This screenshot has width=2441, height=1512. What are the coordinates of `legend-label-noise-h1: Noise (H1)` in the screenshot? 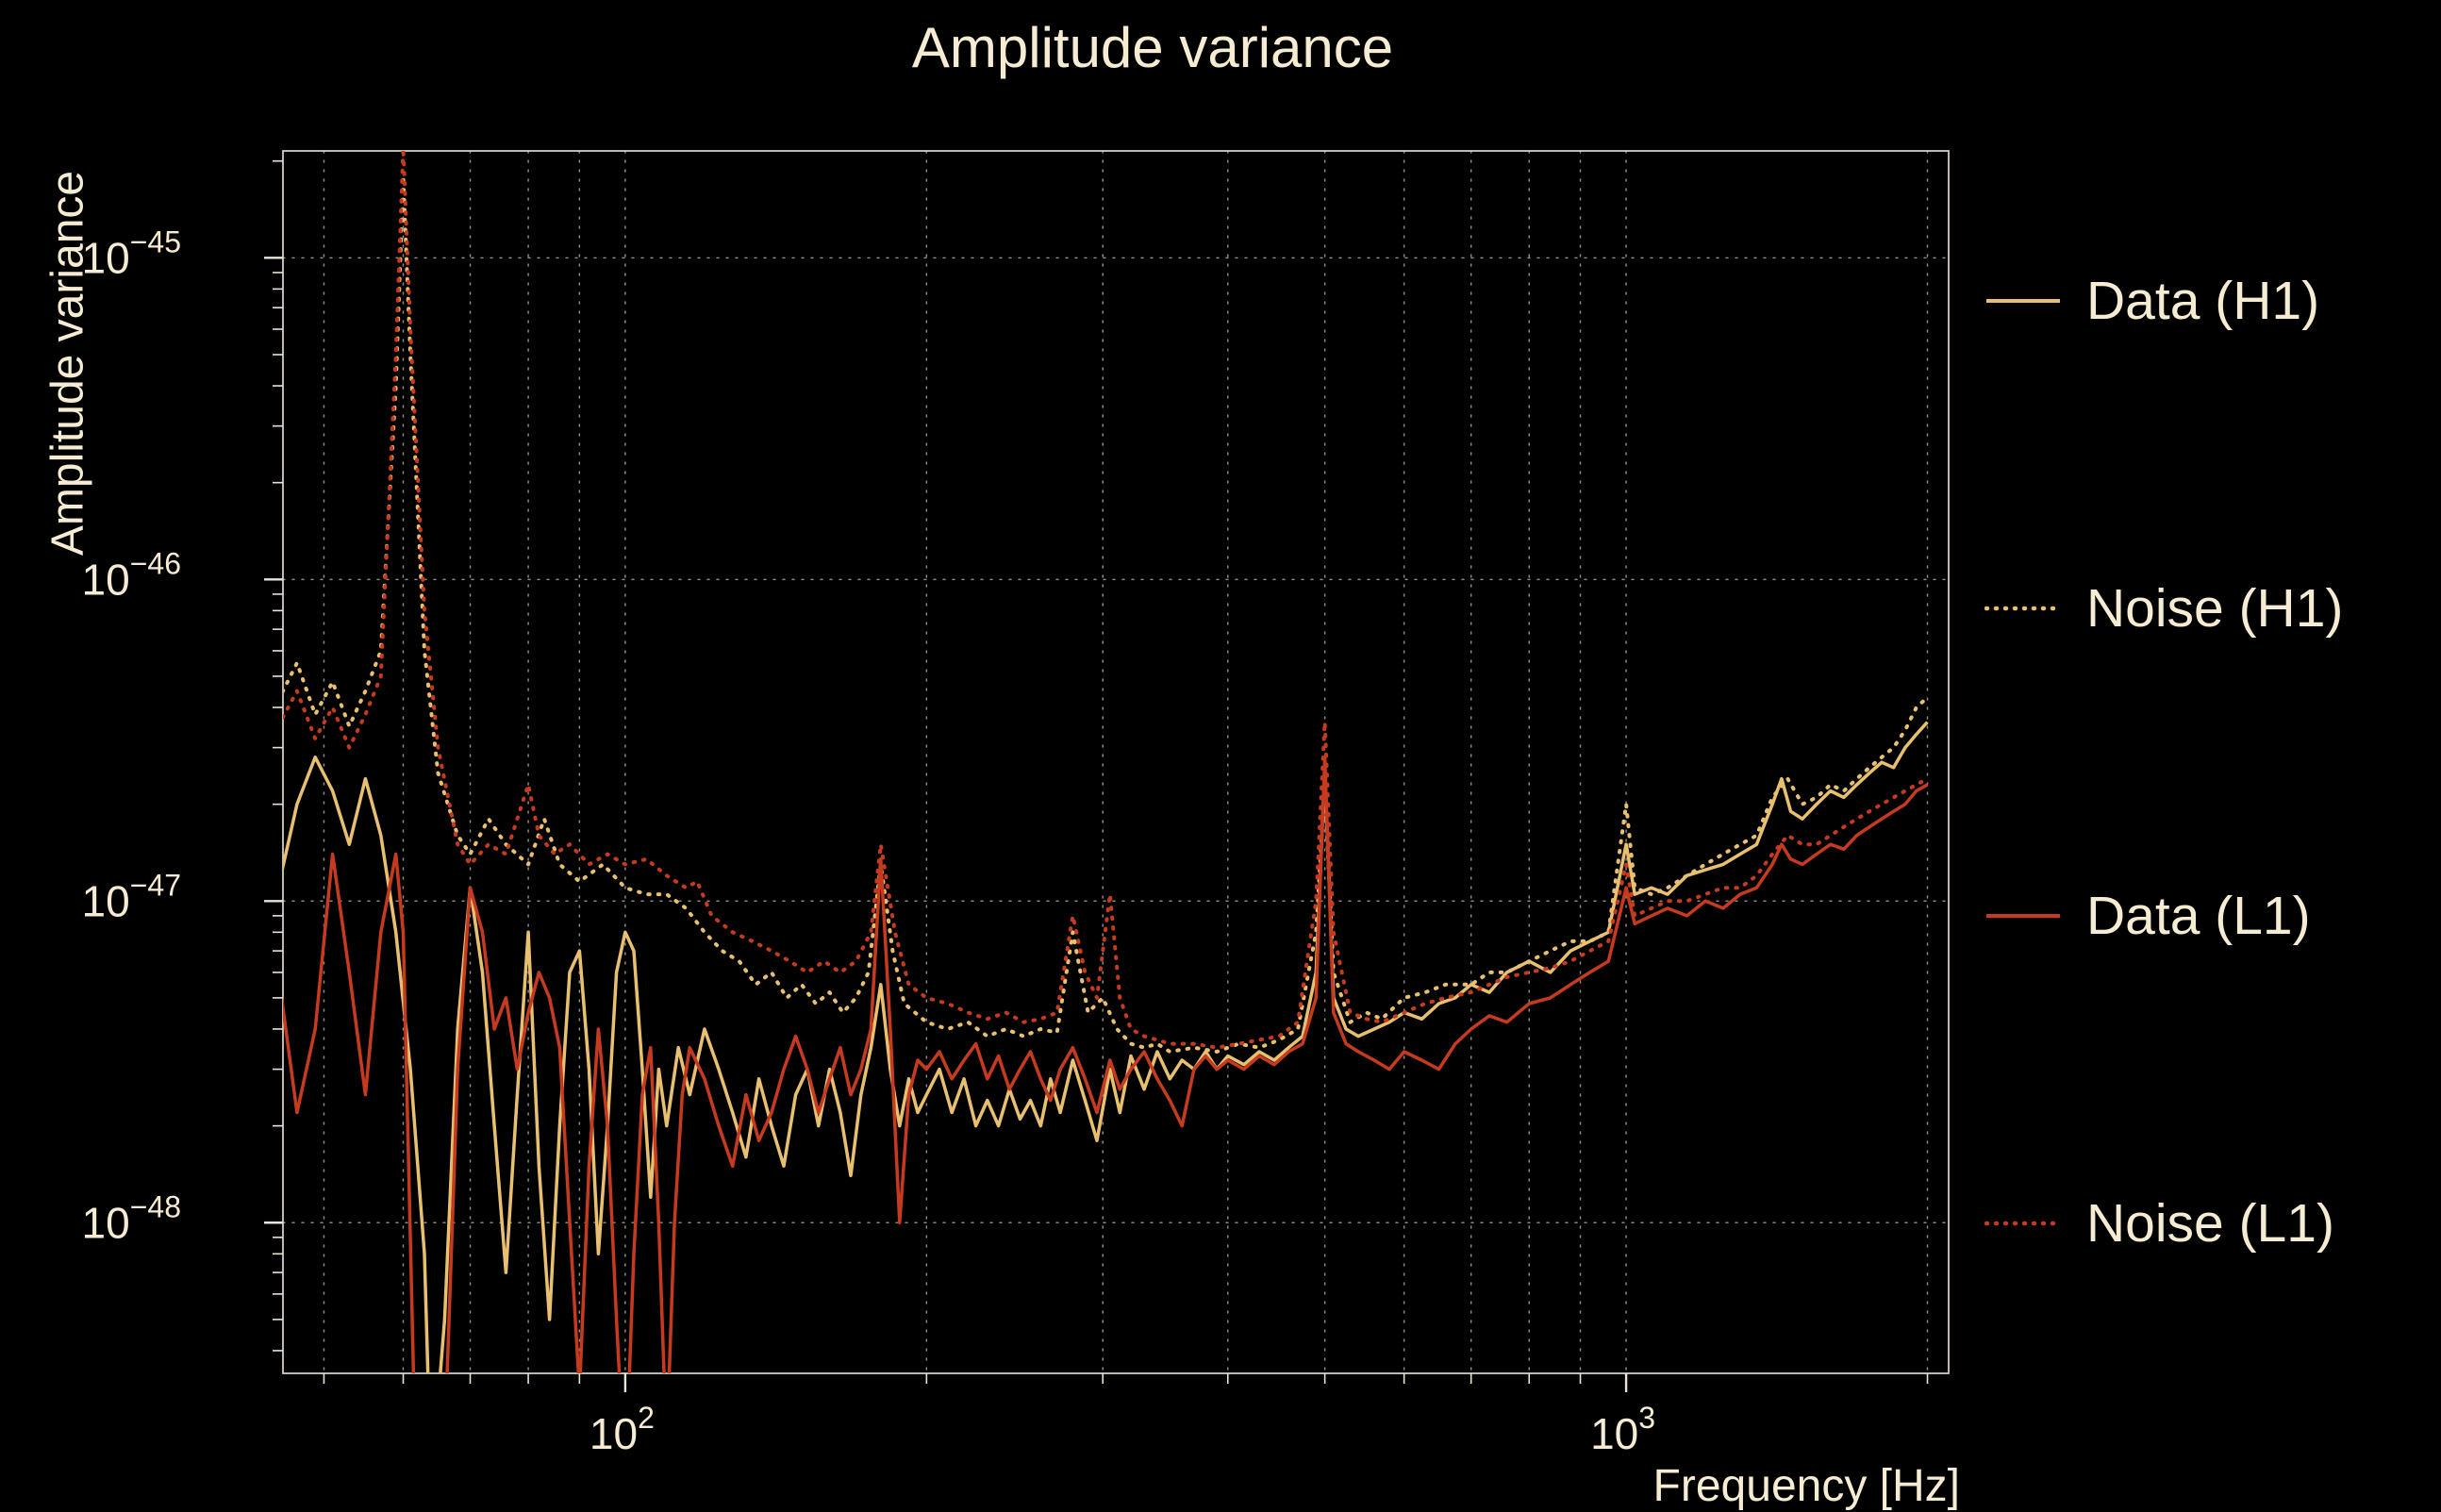 It's located at (2215, 608).